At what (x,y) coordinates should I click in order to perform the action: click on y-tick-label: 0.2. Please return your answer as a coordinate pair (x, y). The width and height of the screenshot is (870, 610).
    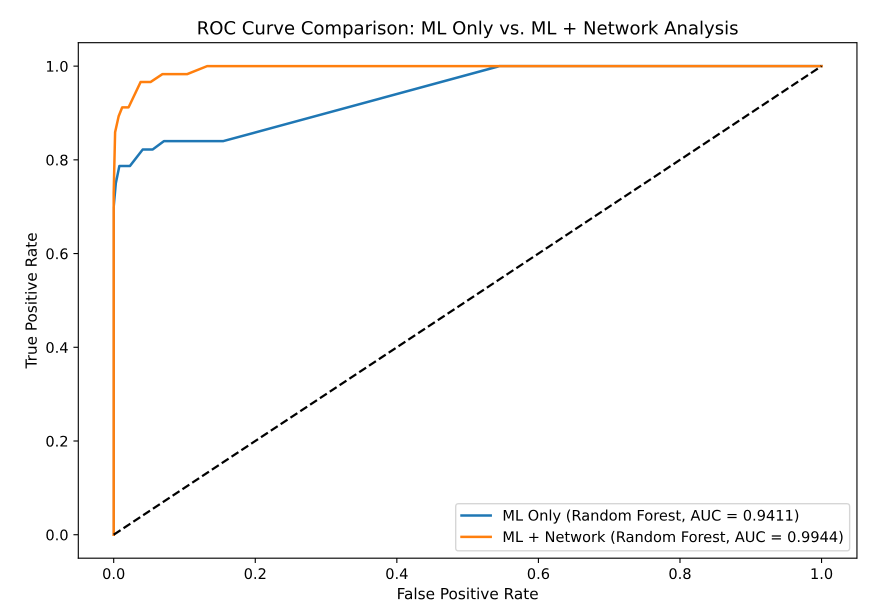
    Looking at the image, I should click on (57, 441).